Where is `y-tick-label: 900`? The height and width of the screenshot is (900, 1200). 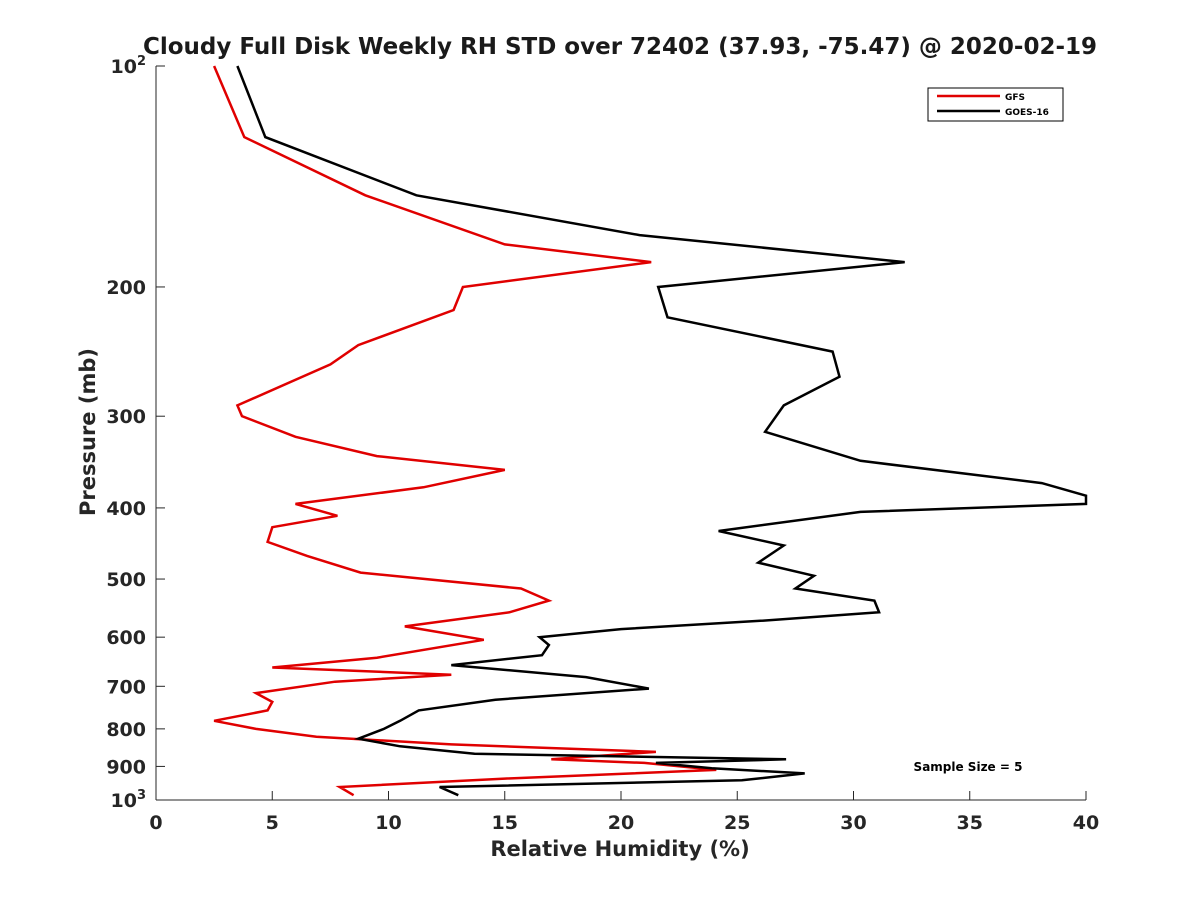
y-tick-label: 900 is located at coordinates (126, 767).